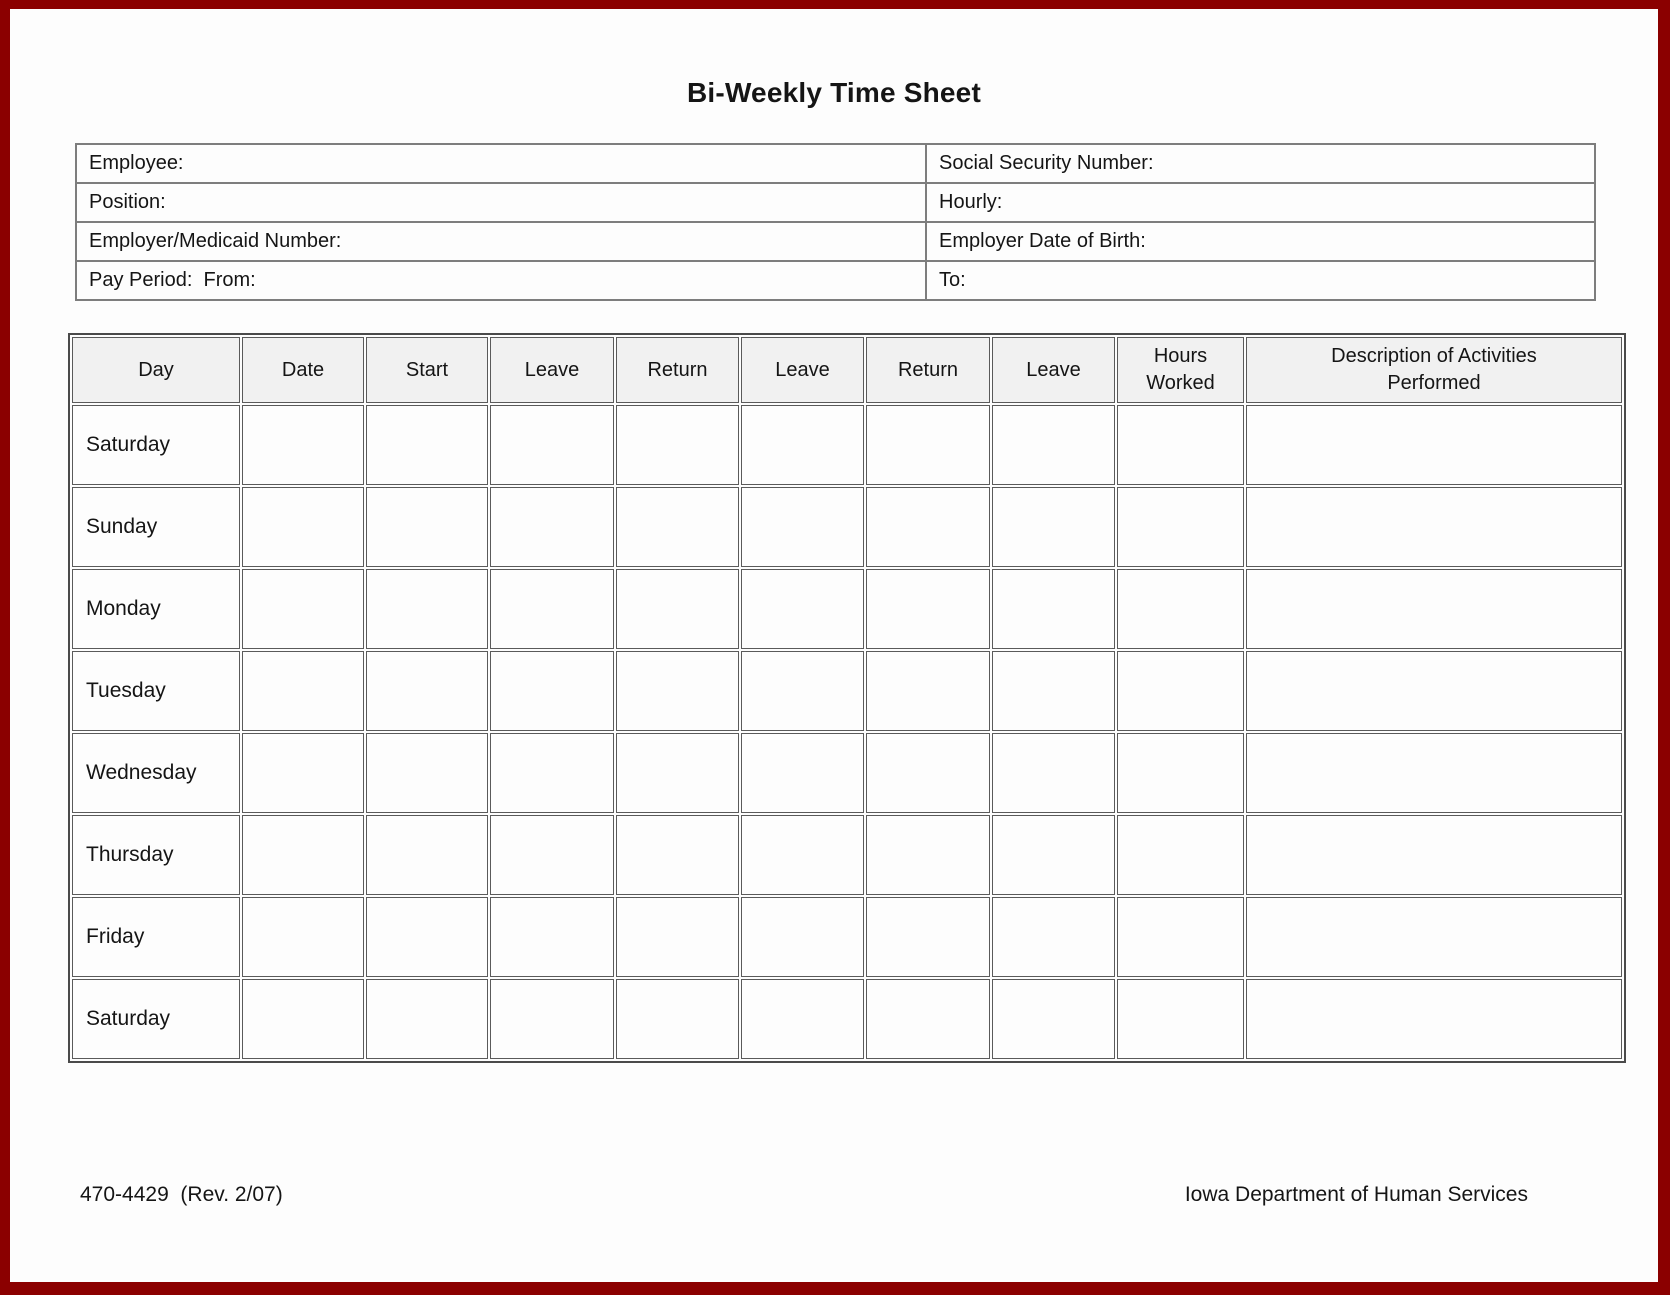 This screenshot has height=1295, width=1670. What do you see at coordinates (181, 1194) in the screenshot?
I see `form-number: 470-4429 (Rev. 2/07)` at bounding box center [181, 1194].